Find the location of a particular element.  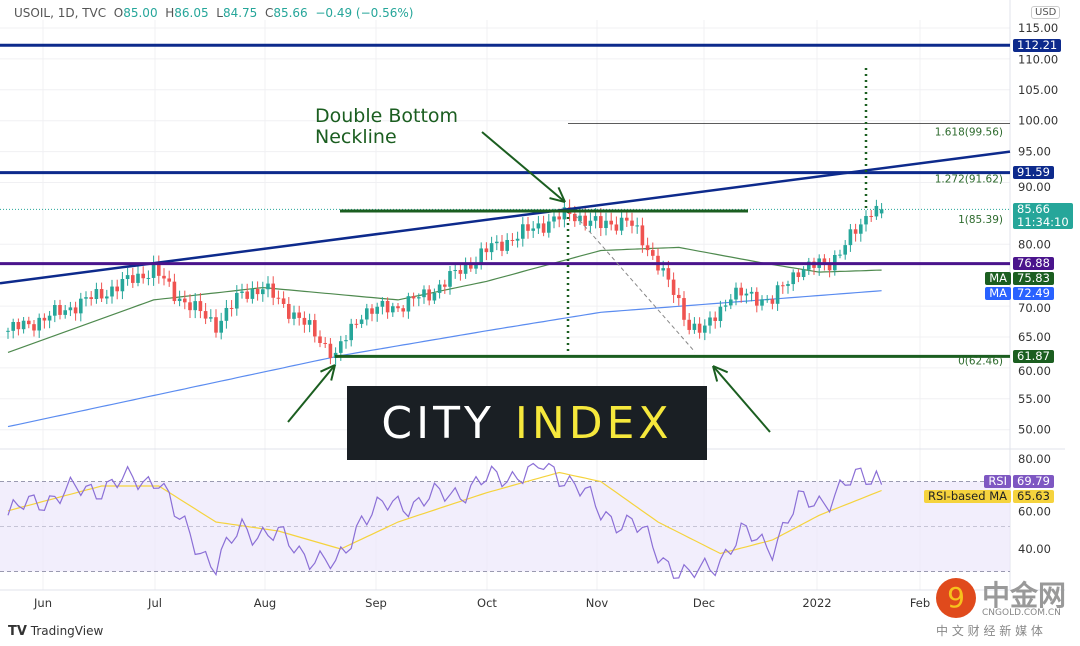

price-tick-6: 80.00 is located at coordinates (1034, 244).